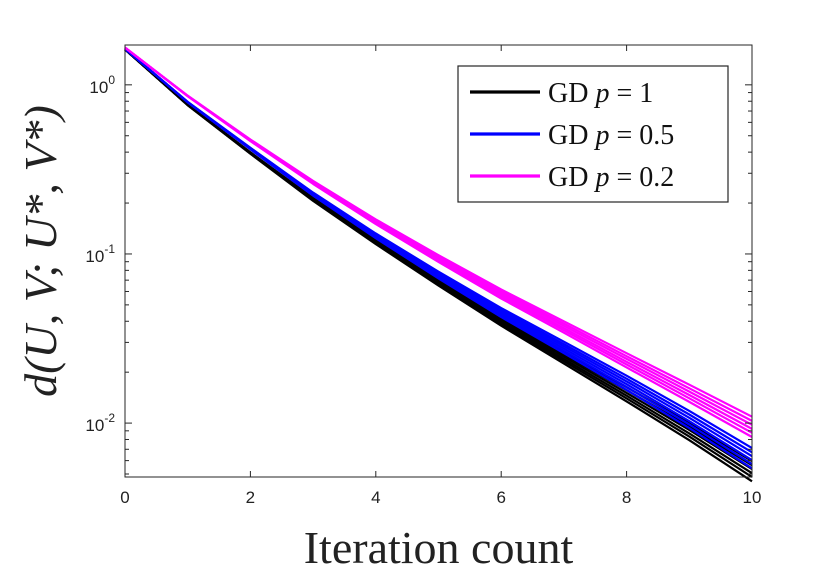 The image size is (830, 581). What do you see at coordinates (752, 497) in the screenshot?
I see `x-tick-label: 10` at bounding box center [752, 497].